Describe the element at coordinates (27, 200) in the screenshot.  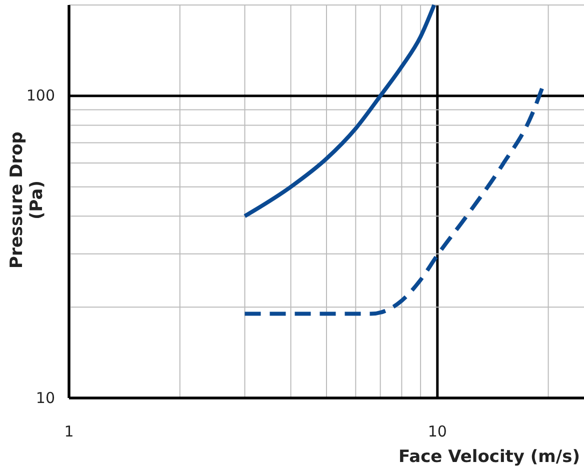
I see `y-axis-title: Pressure Drop (Pa)` at that location.